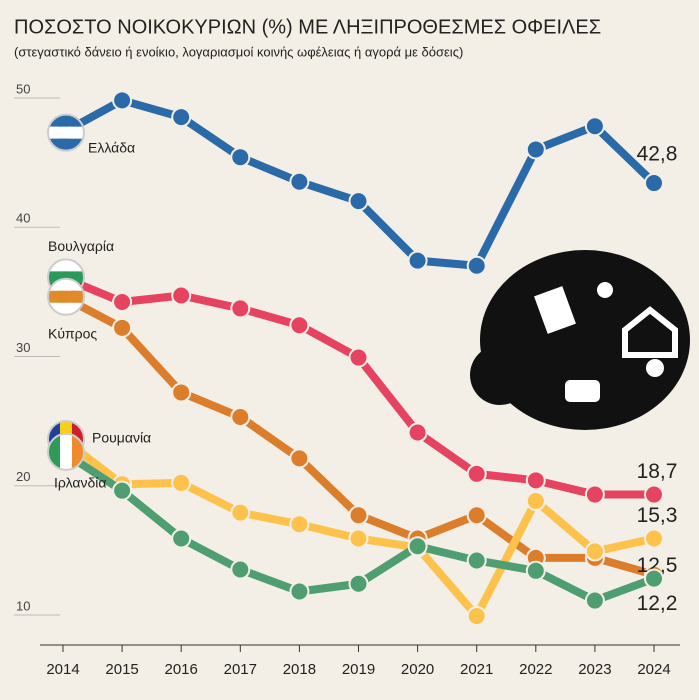  I want to click on y-tick-label: 40, so click(23, 218).